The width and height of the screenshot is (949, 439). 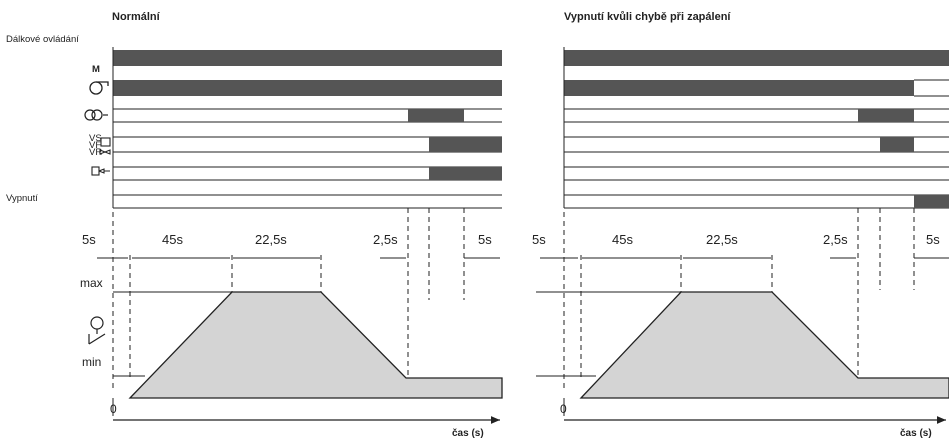 I want to click on duration-label-prepurge-start-right: 5s, so click(x=539, y=239).